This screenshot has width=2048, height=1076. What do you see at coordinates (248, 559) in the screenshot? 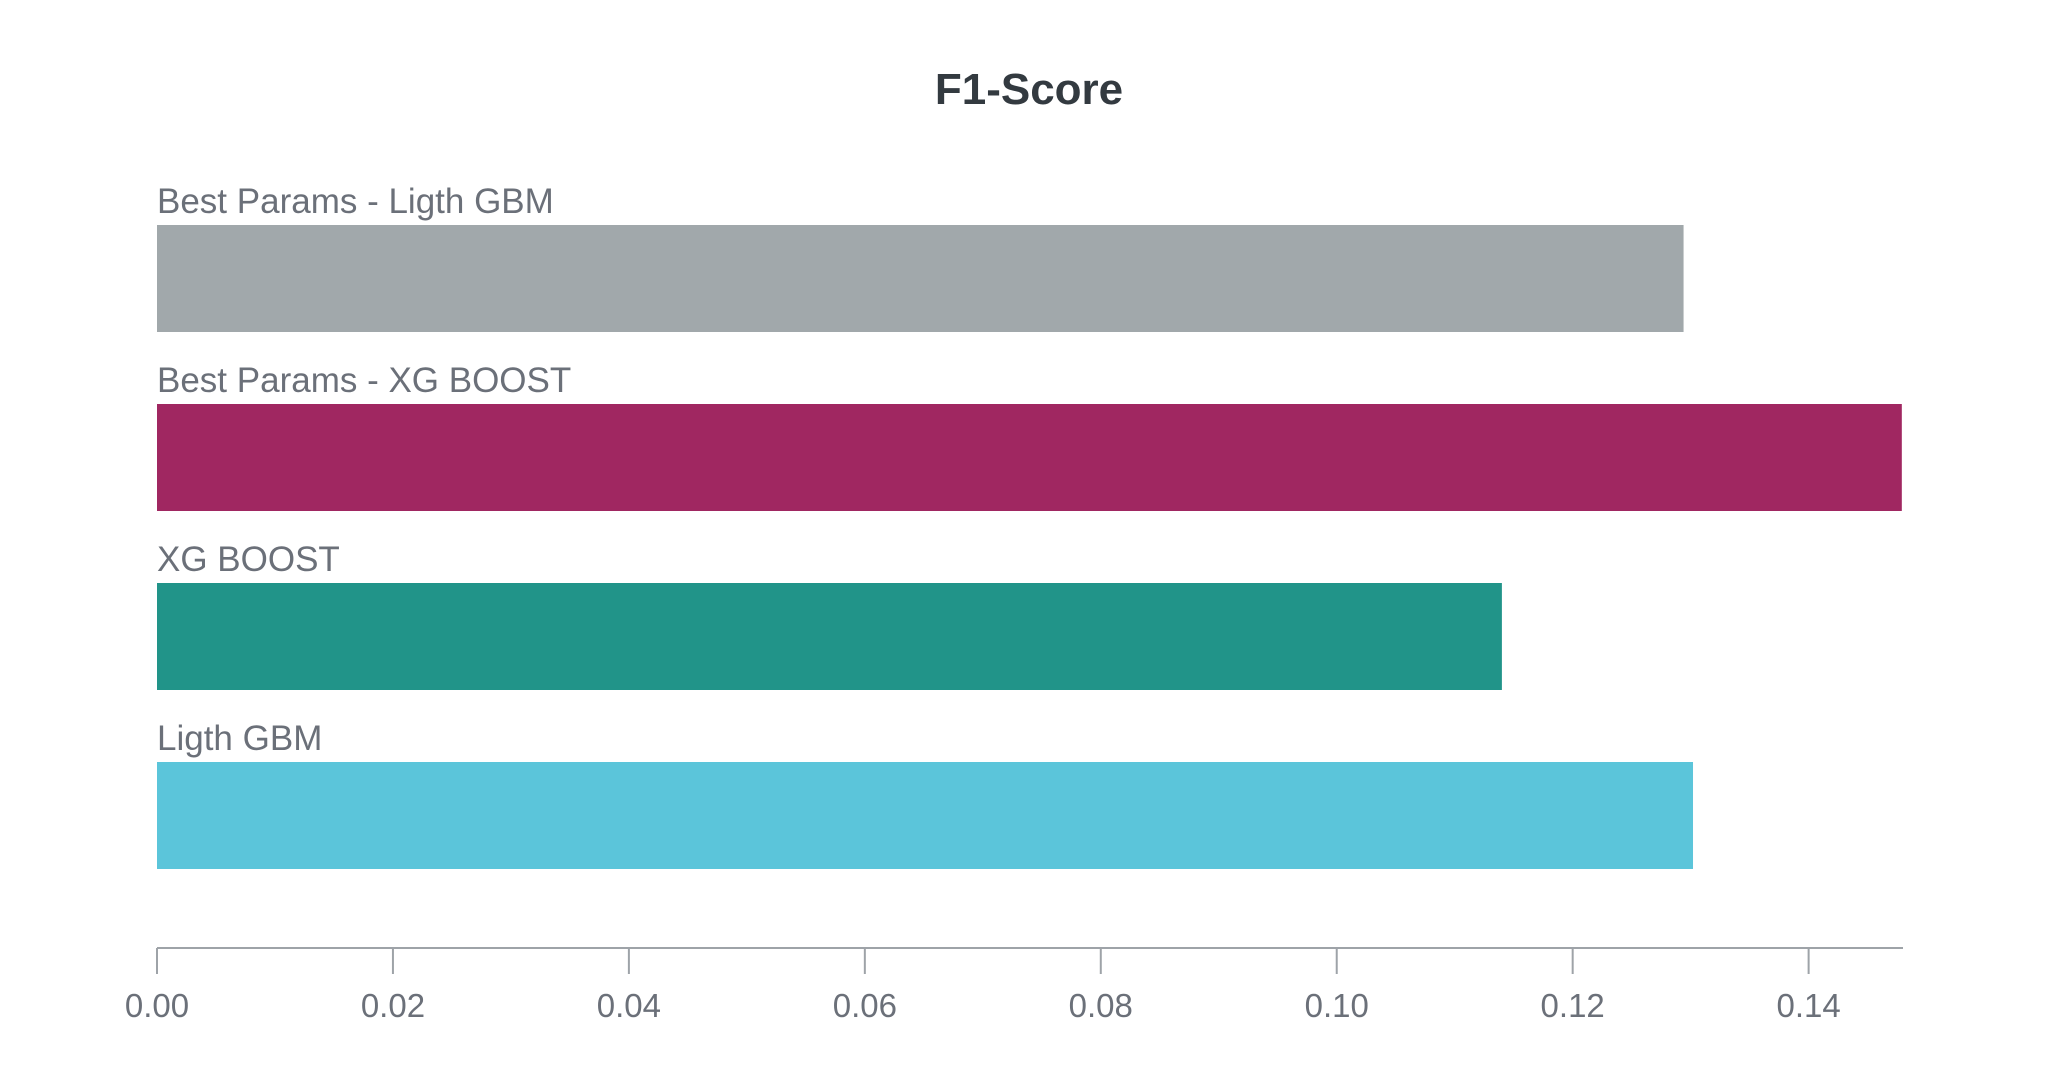
I see `bar-label-xg-boost: XG BOOST` at bounding box center [248, 559].